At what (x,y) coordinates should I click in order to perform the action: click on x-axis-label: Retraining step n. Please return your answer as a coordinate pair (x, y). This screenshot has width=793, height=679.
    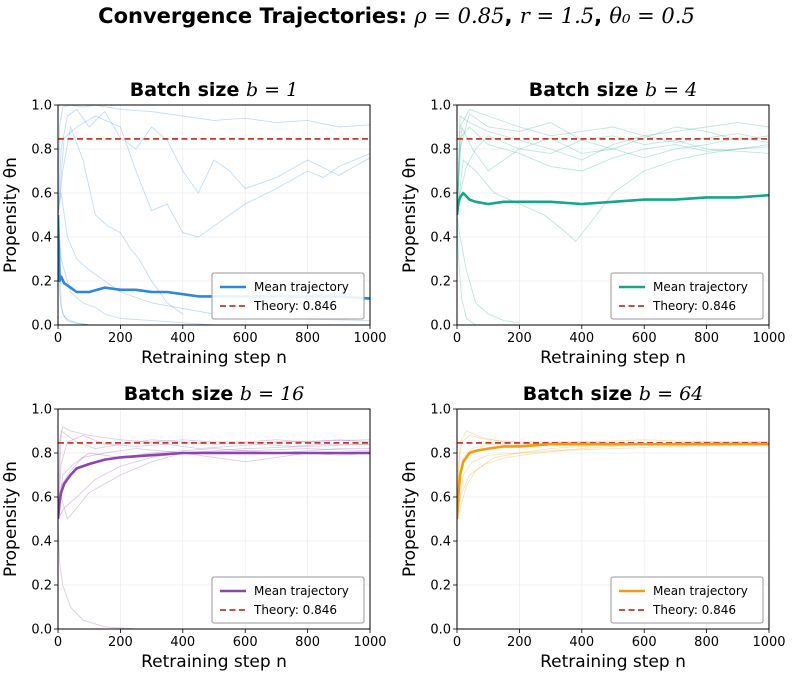
    Looking at the image, I should click on (613, 662).